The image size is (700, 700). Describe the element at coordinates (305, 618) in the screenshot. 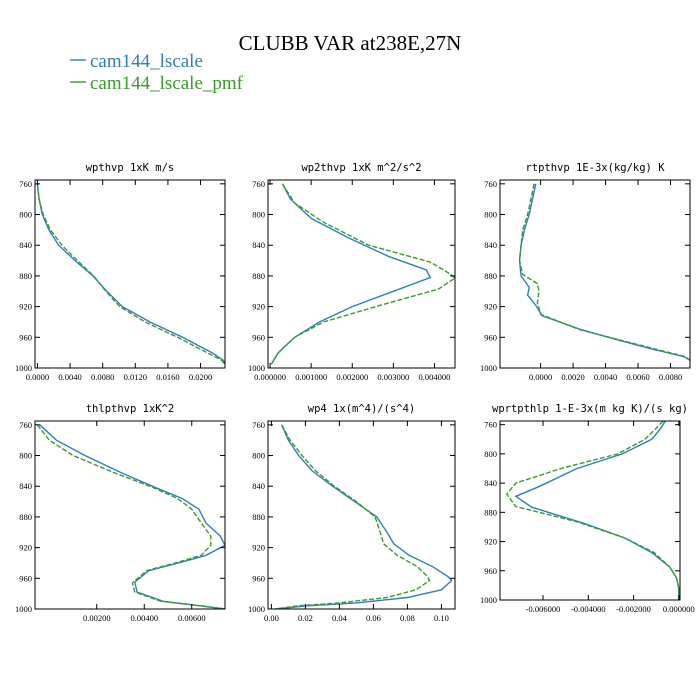

I see `x-tick-label: 0.02` at that location.